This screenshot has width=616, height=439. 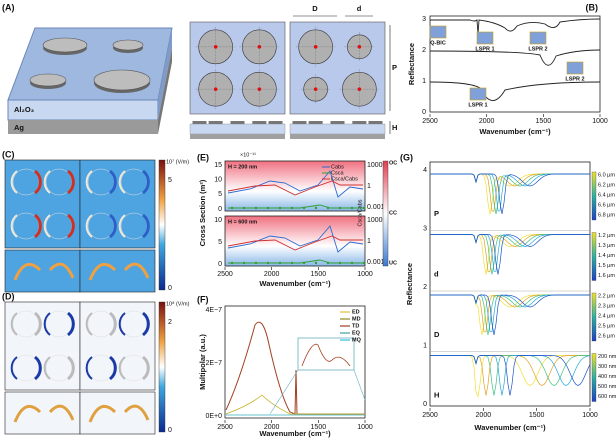 I want to click on legend-label: Csca/Cabs, so click(x=344, y=179).